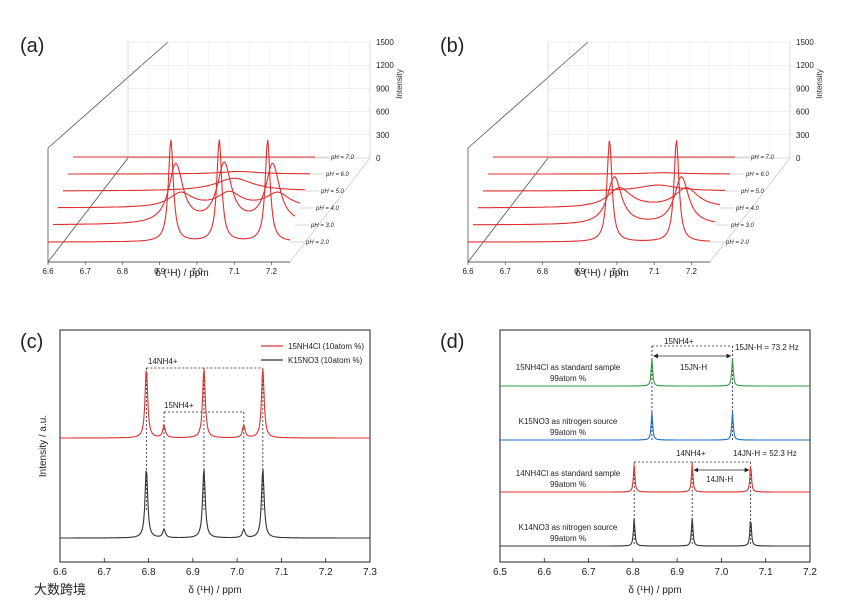 The height and width of the screenshot is (604, 868). I want to click on panel-b-xtick-1: 6.7, so click(506, 271).